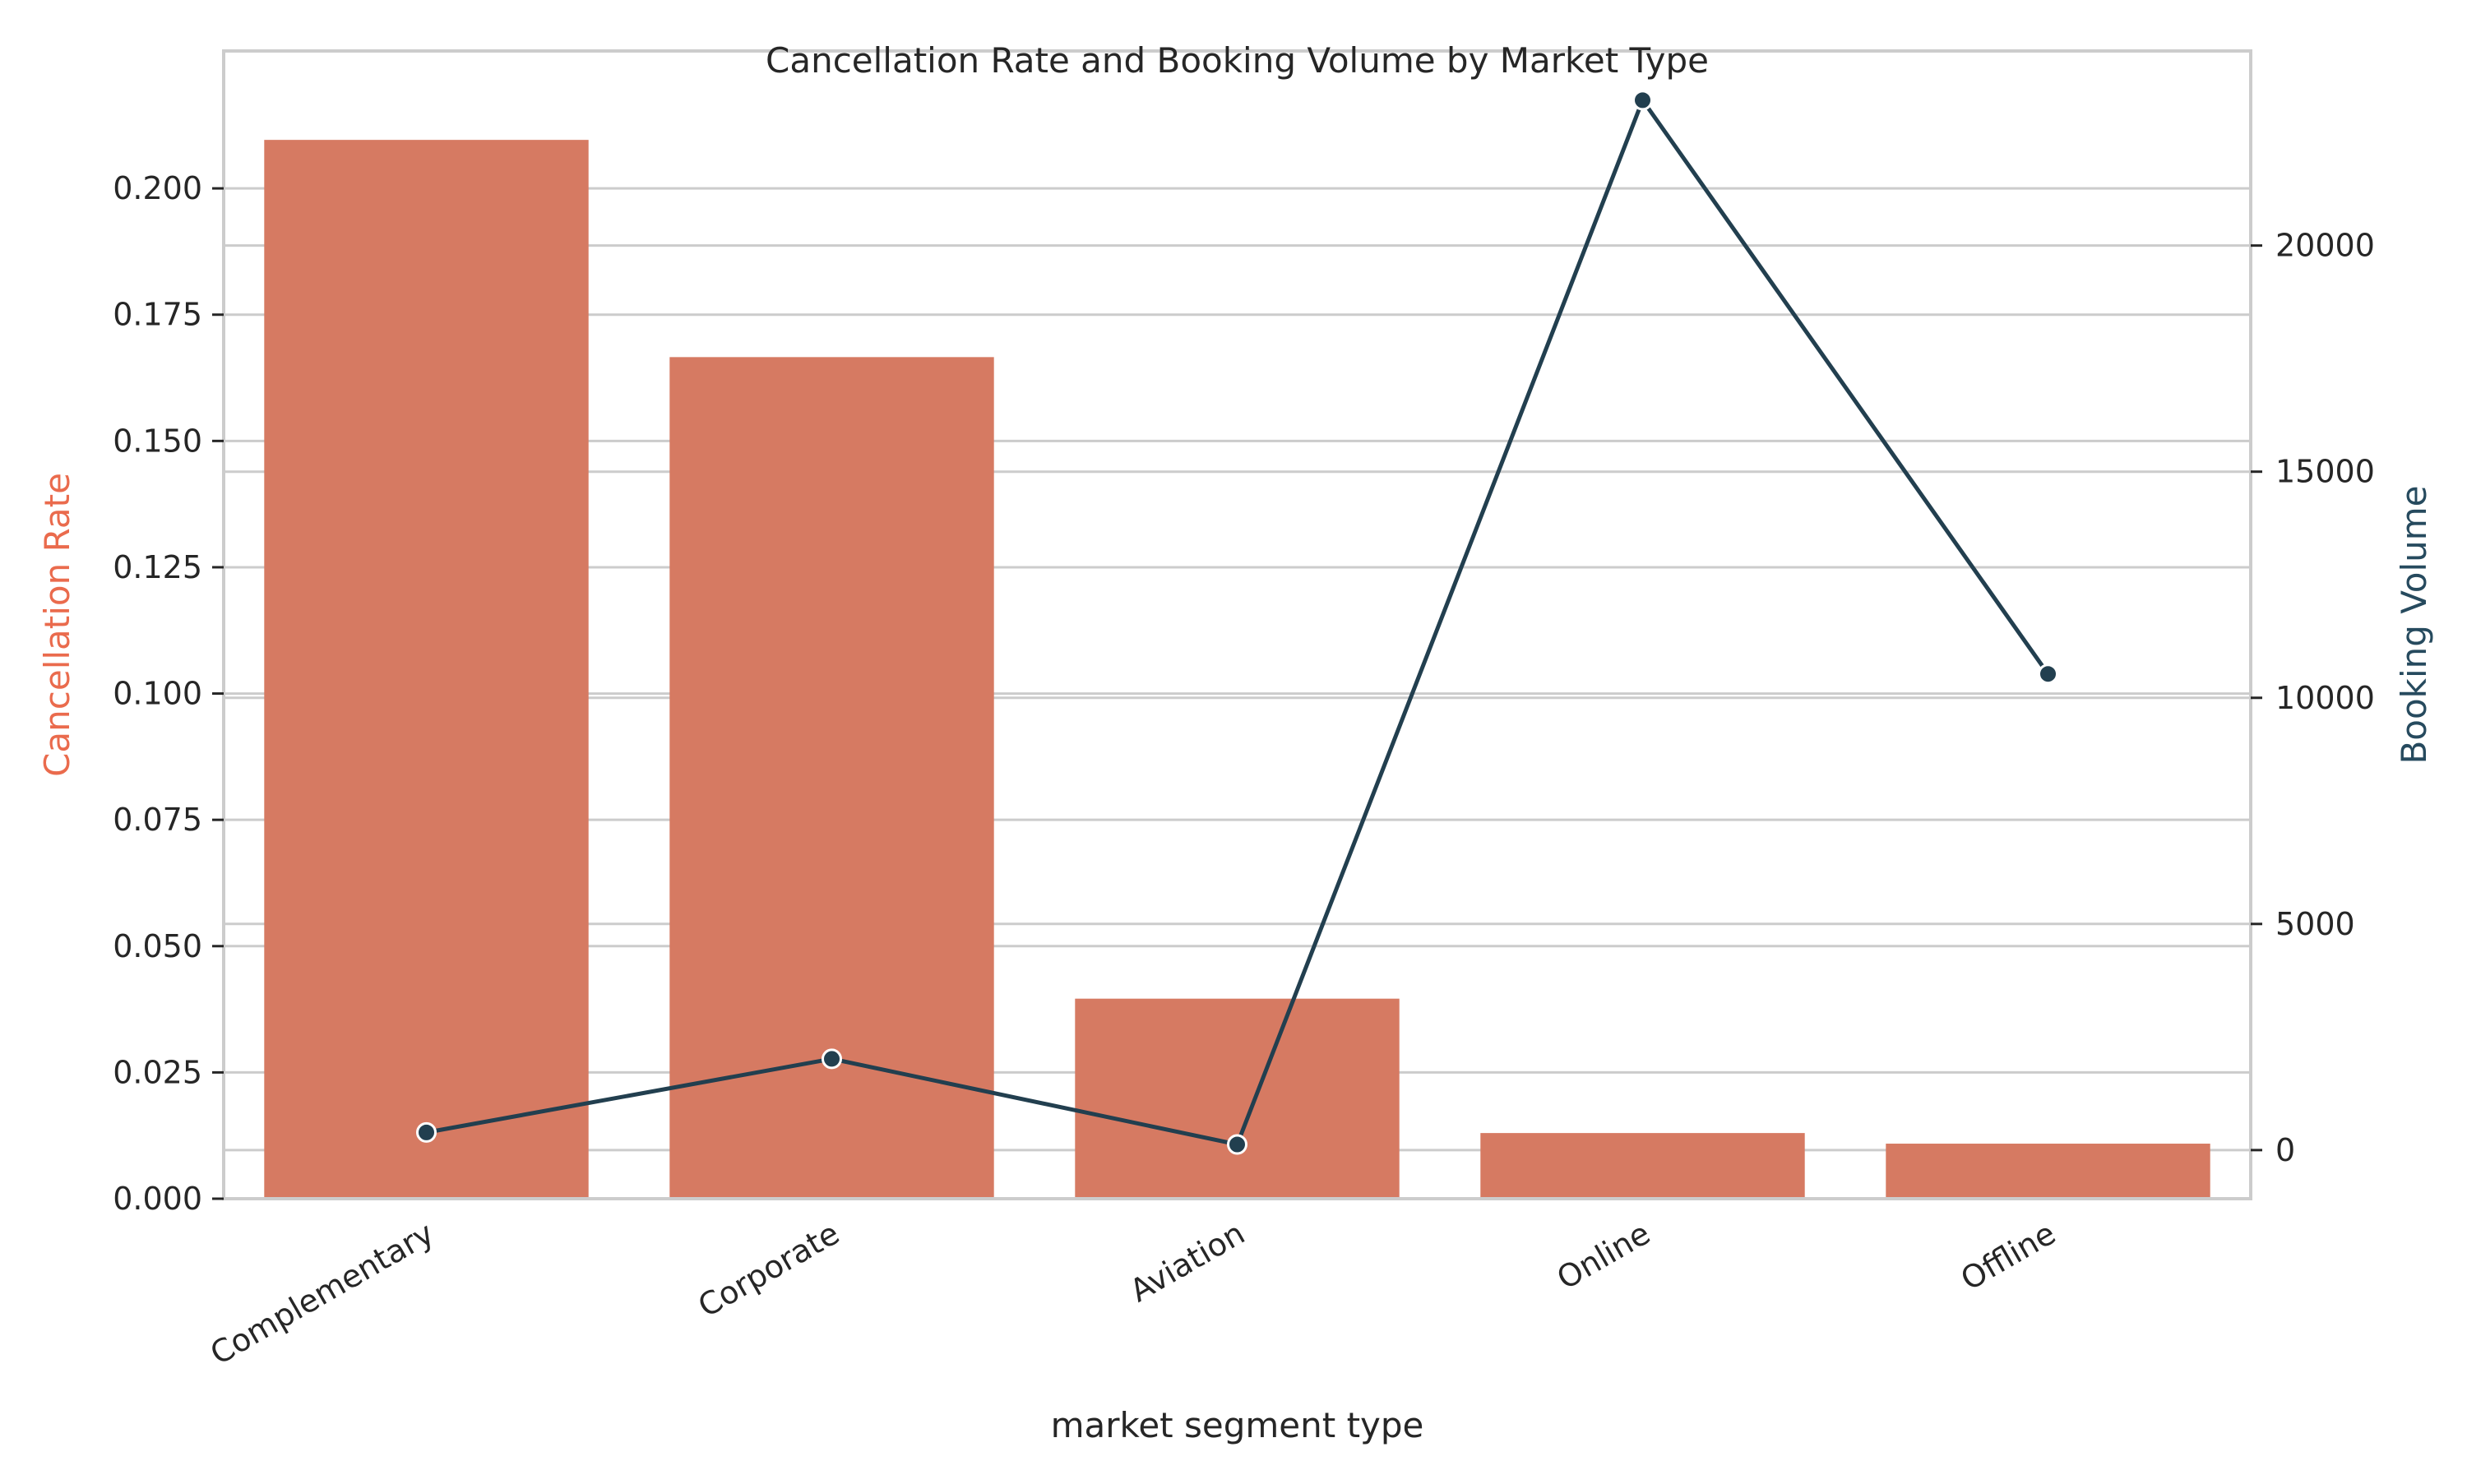  What do you see at coordinates (157, 1072) in the screenshot?
I see `left-tick-label: 0.025` at bounding box center [157, 1072].